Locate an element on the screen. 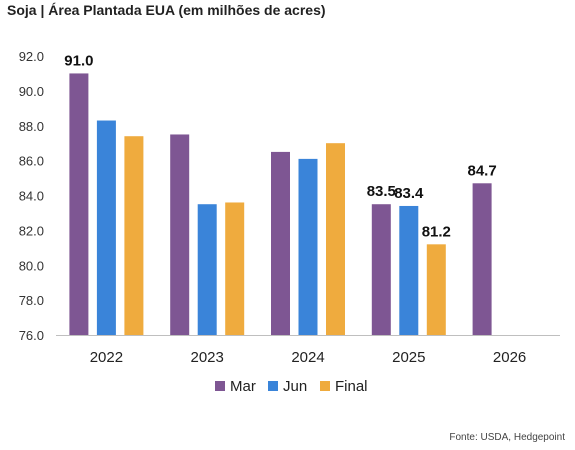 The height and width of the screenshot is (450, 575). bar-final-2025 is located at coordinates (436, 289).